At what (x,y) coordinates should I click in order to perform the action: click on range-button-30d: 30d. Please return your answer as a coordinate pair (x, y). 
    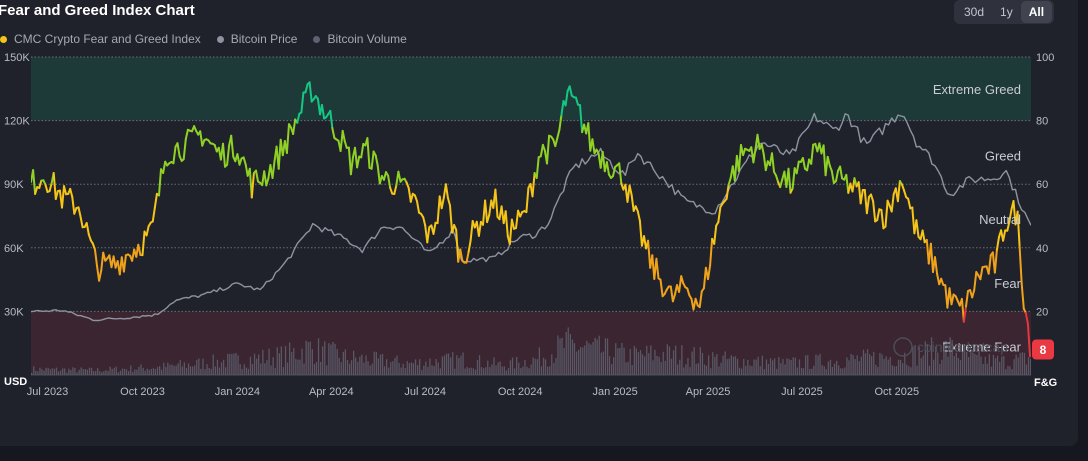
    Looking at the image, I should click on (974, 12).